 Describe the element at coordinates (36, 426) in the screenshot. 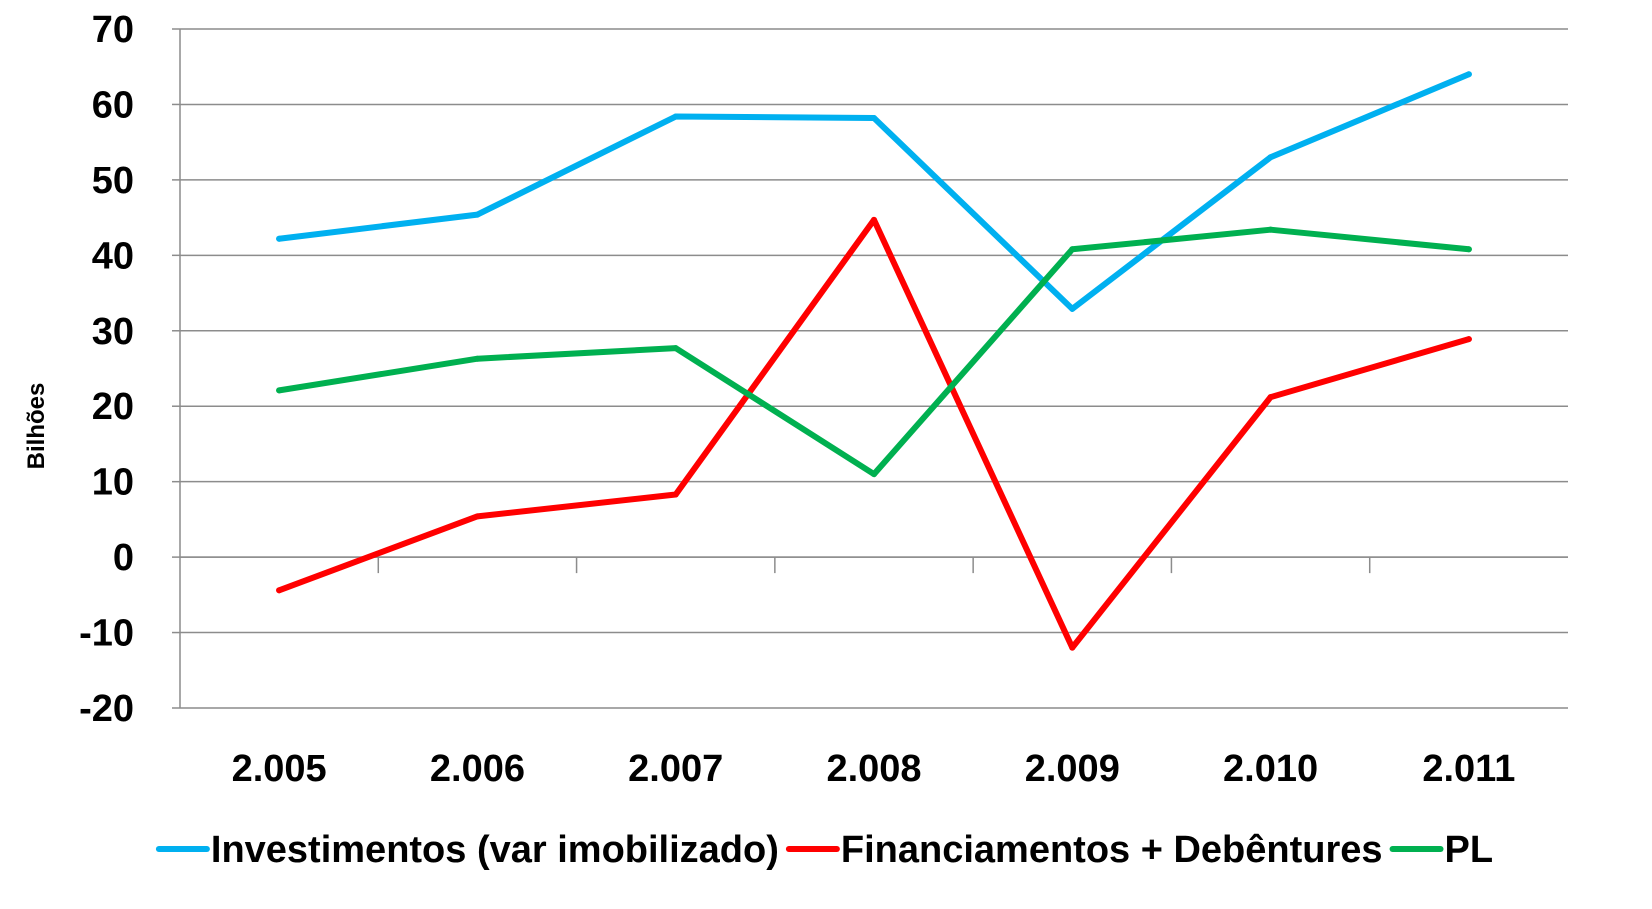

I see `y-axis-label: Bilhões` at that location.